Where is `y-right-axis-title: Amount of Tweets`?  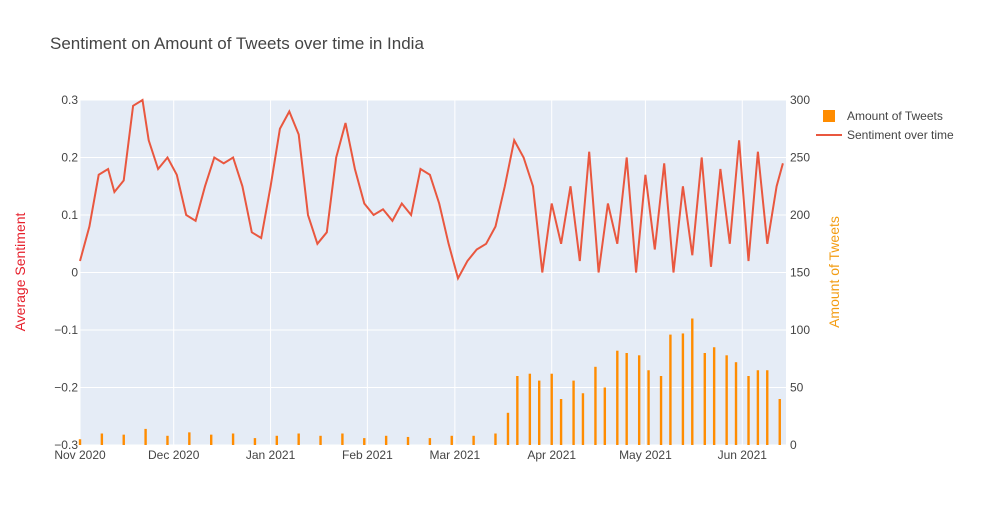 y-right-axis-title: Amount of Tweets is located at coordinates (834, 272).